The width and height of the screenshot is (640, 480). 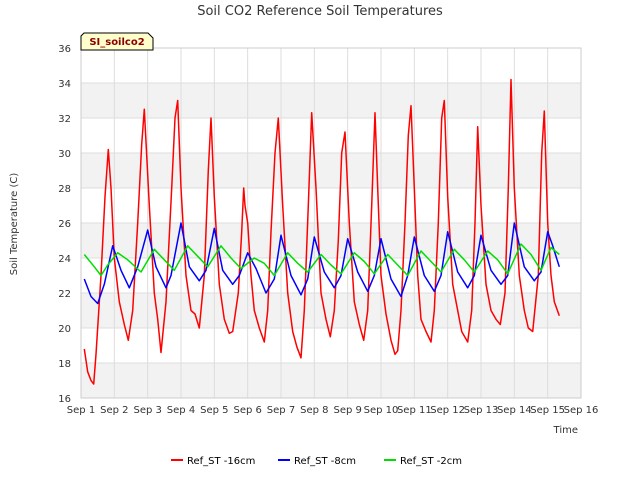 I want to click on y-tick-label: 18, so click(x=64, y=364).